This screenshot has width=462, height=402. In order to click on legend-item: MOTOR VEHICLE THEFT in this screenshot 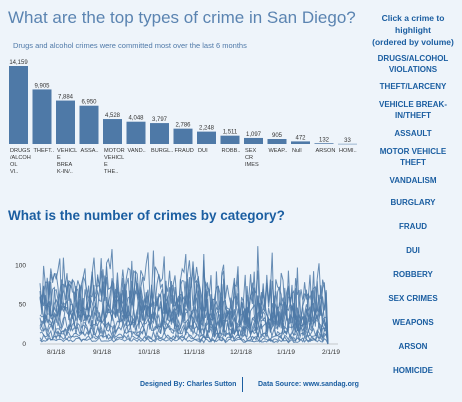, I will do `click(413, 157)`.